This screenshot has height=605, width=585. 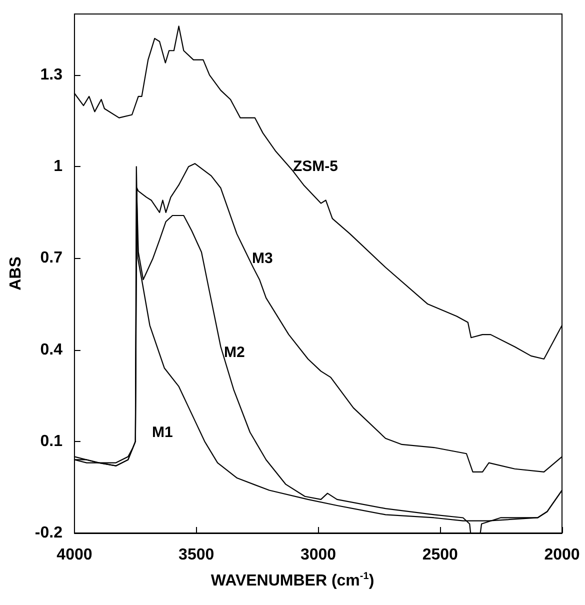 What do you see at coordinates (74, 555) in the screenshot?
I see `x-tick-label: 4000` at bounding box center [74, 555].